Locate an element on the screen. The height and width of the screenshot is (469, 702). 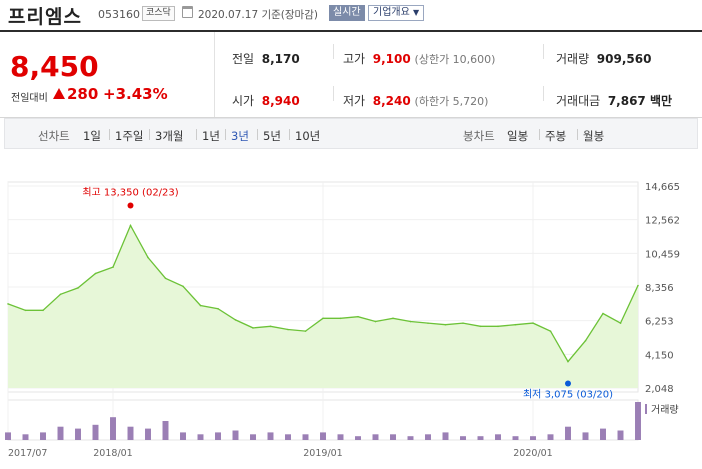
realtime-button: 실시간 is located at coordinates (347, 13).